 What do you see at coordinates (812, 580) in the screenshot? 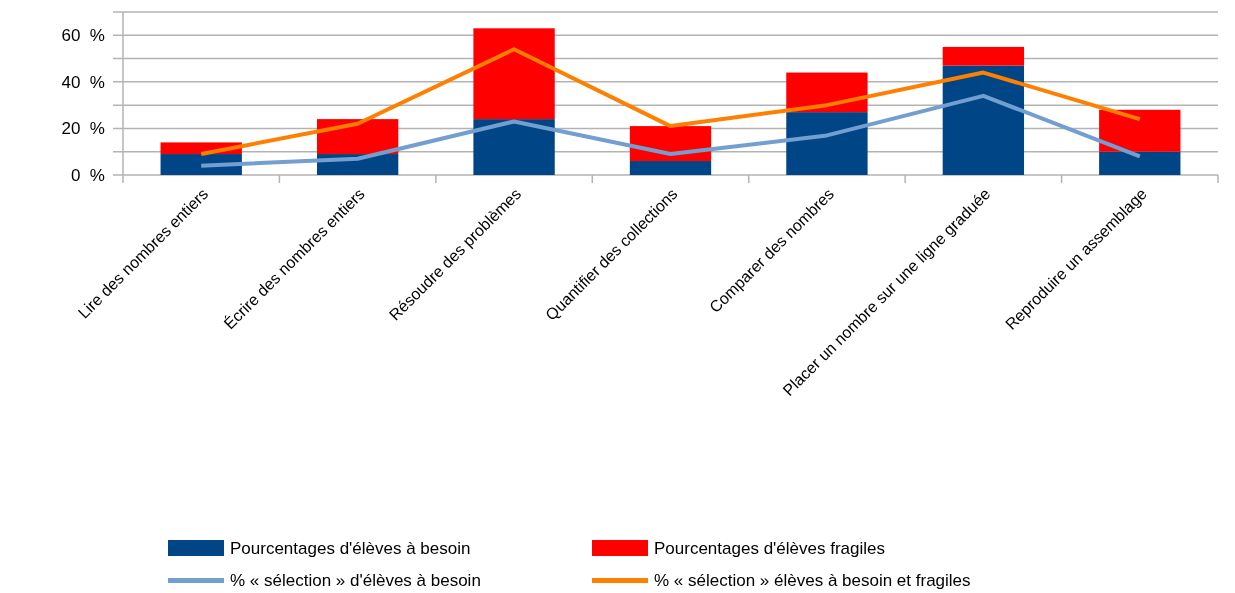
I see `legend-label: % « sélection » élèves à besoin et fragiles` at bounding box center [812, 580].